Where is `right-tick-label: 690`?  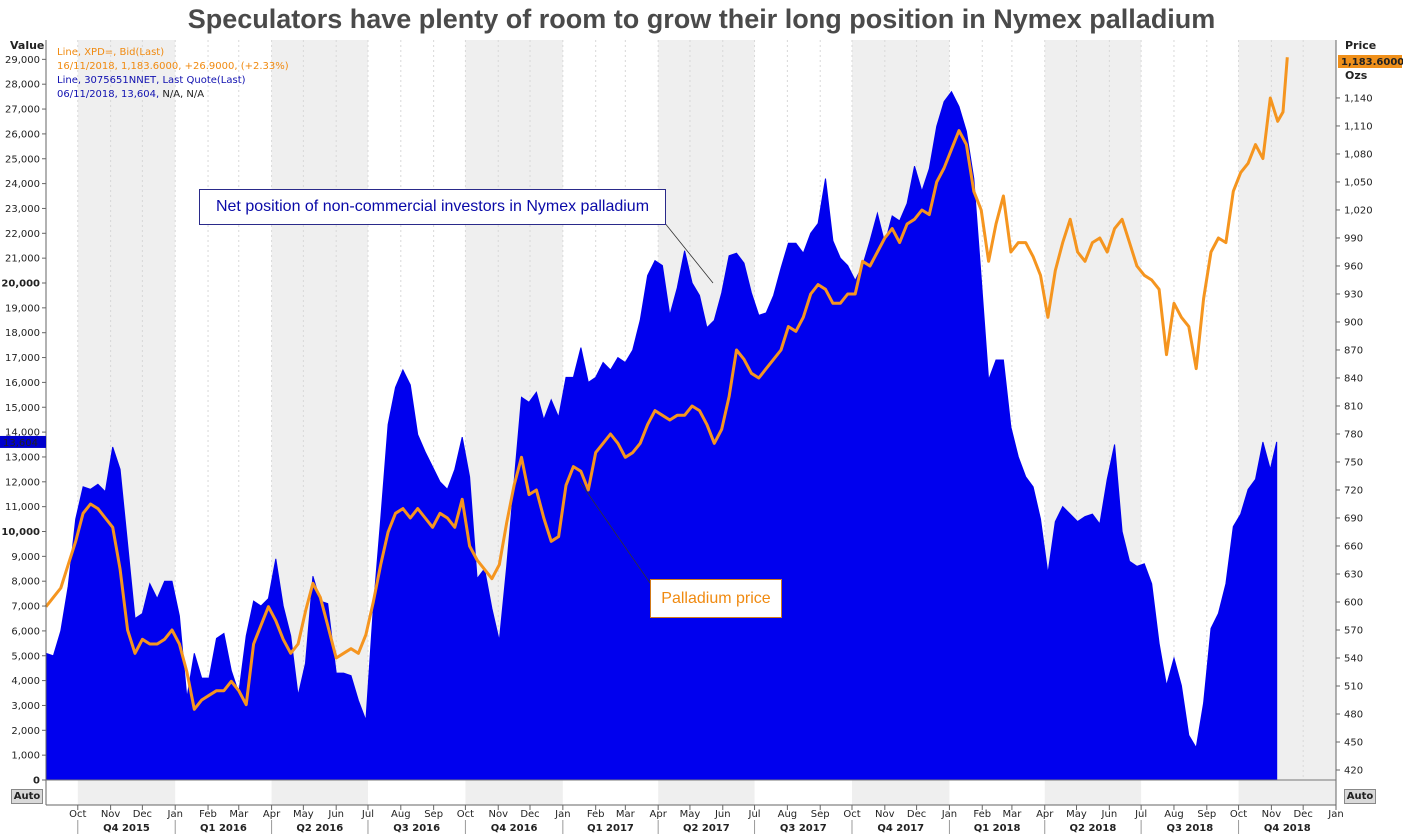 right-tick-label: 690 is located at coordinates (1353, 518).